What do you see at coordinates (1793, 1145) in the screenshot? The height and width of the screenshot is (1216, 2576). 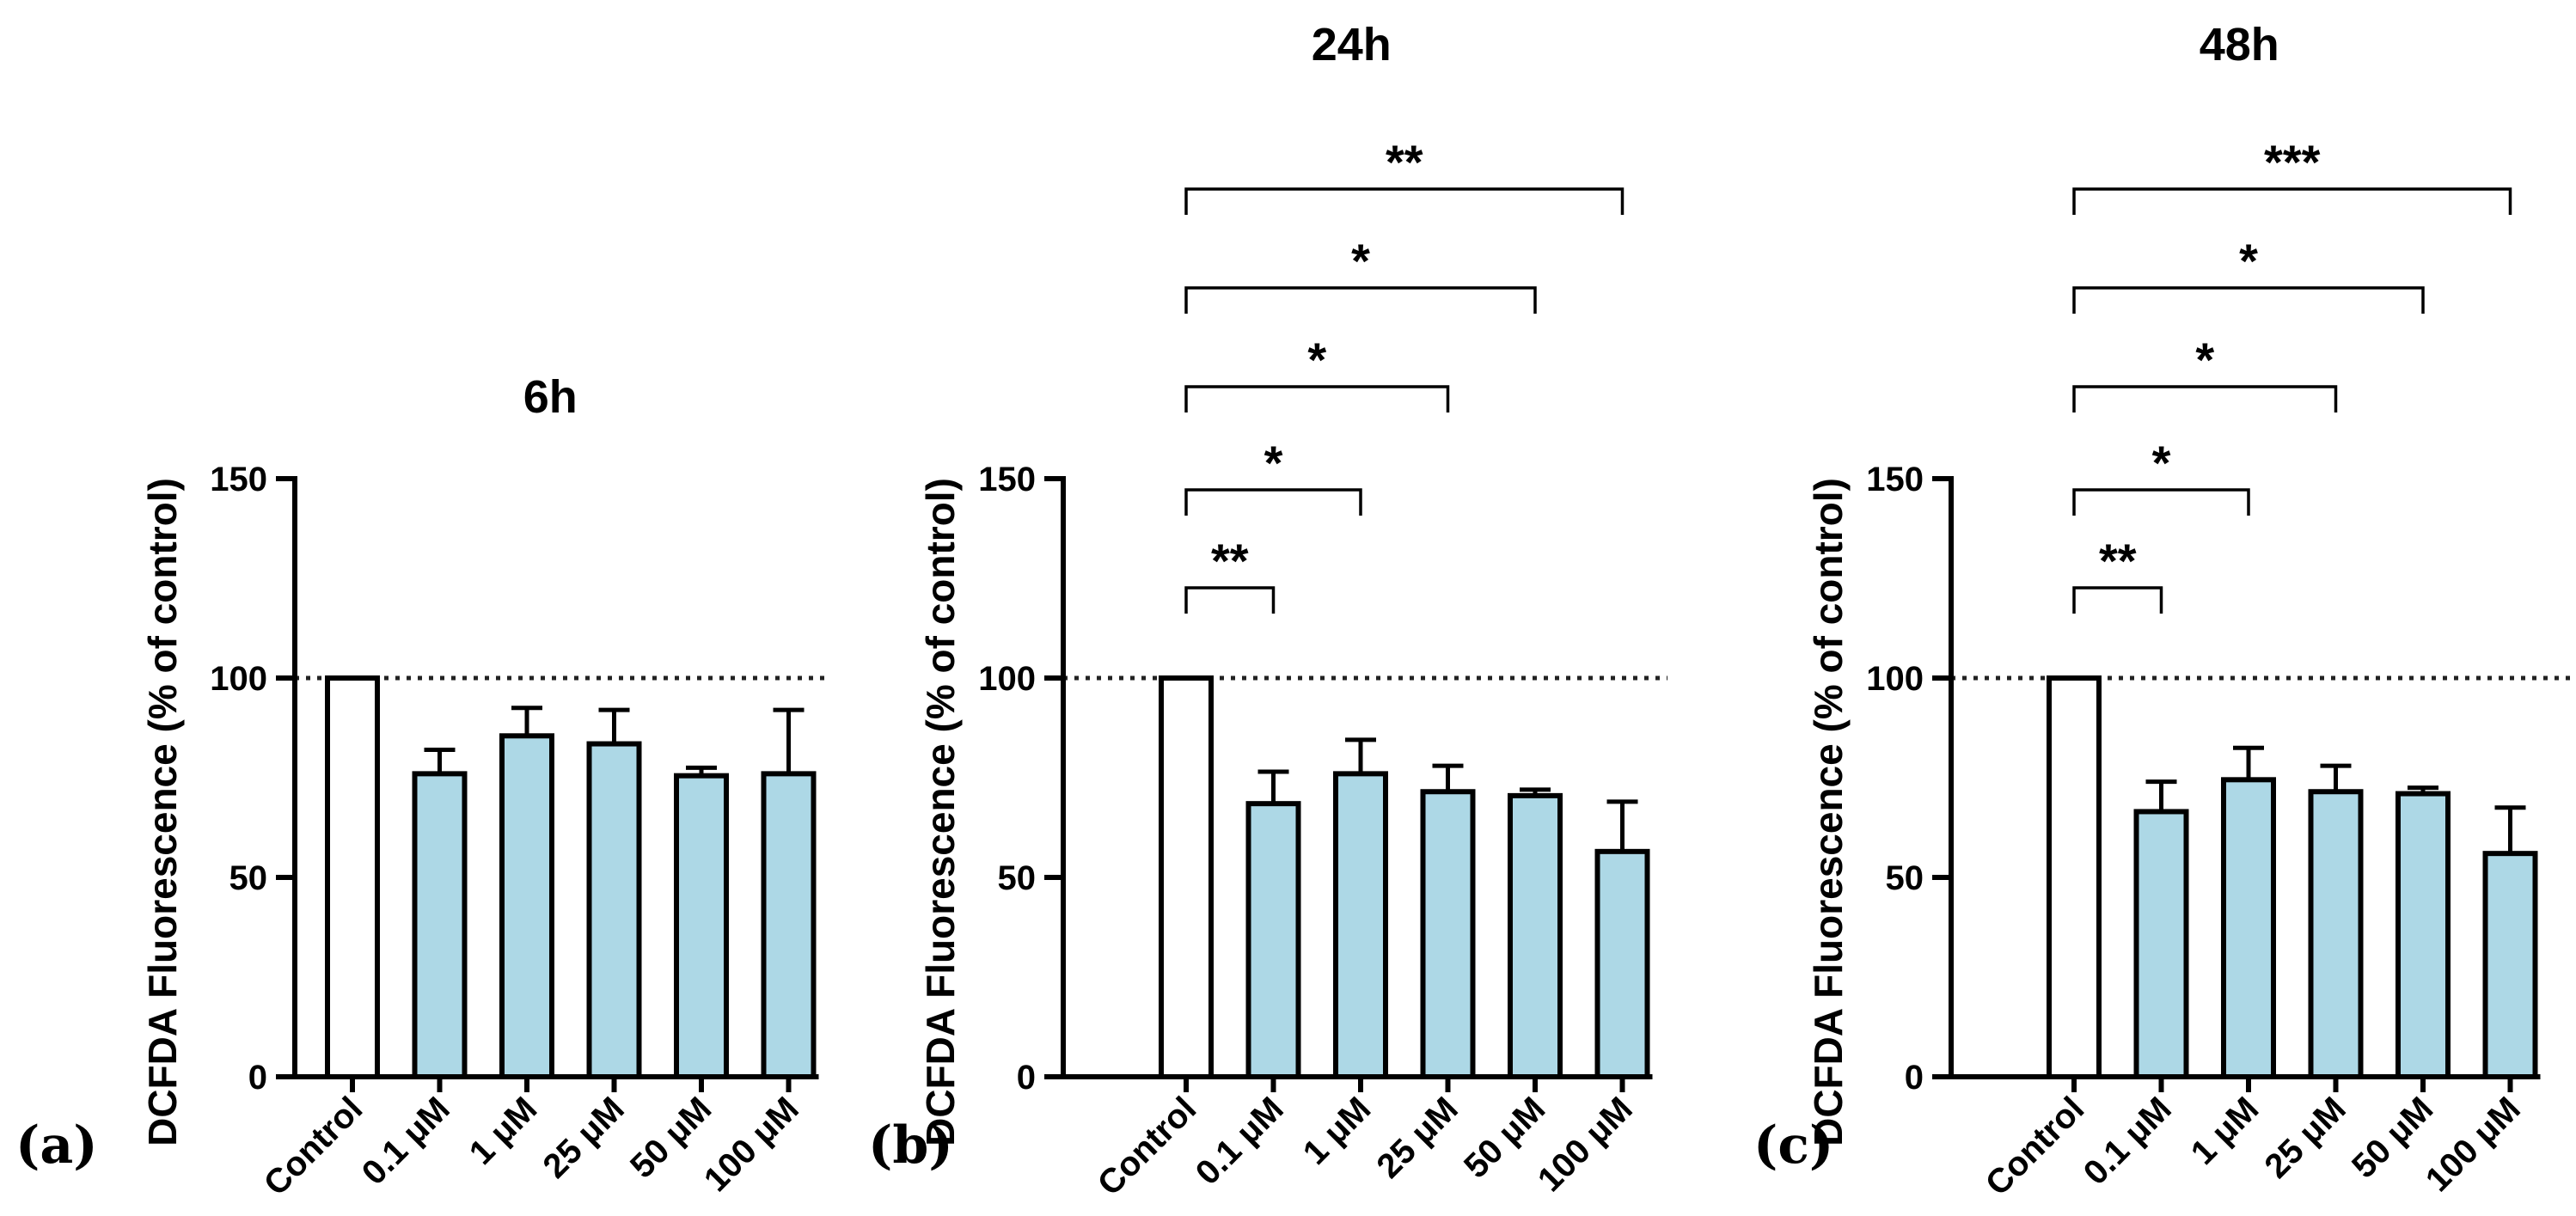 I see `panel-label: (c)` at bounding box center [1793, 1145].